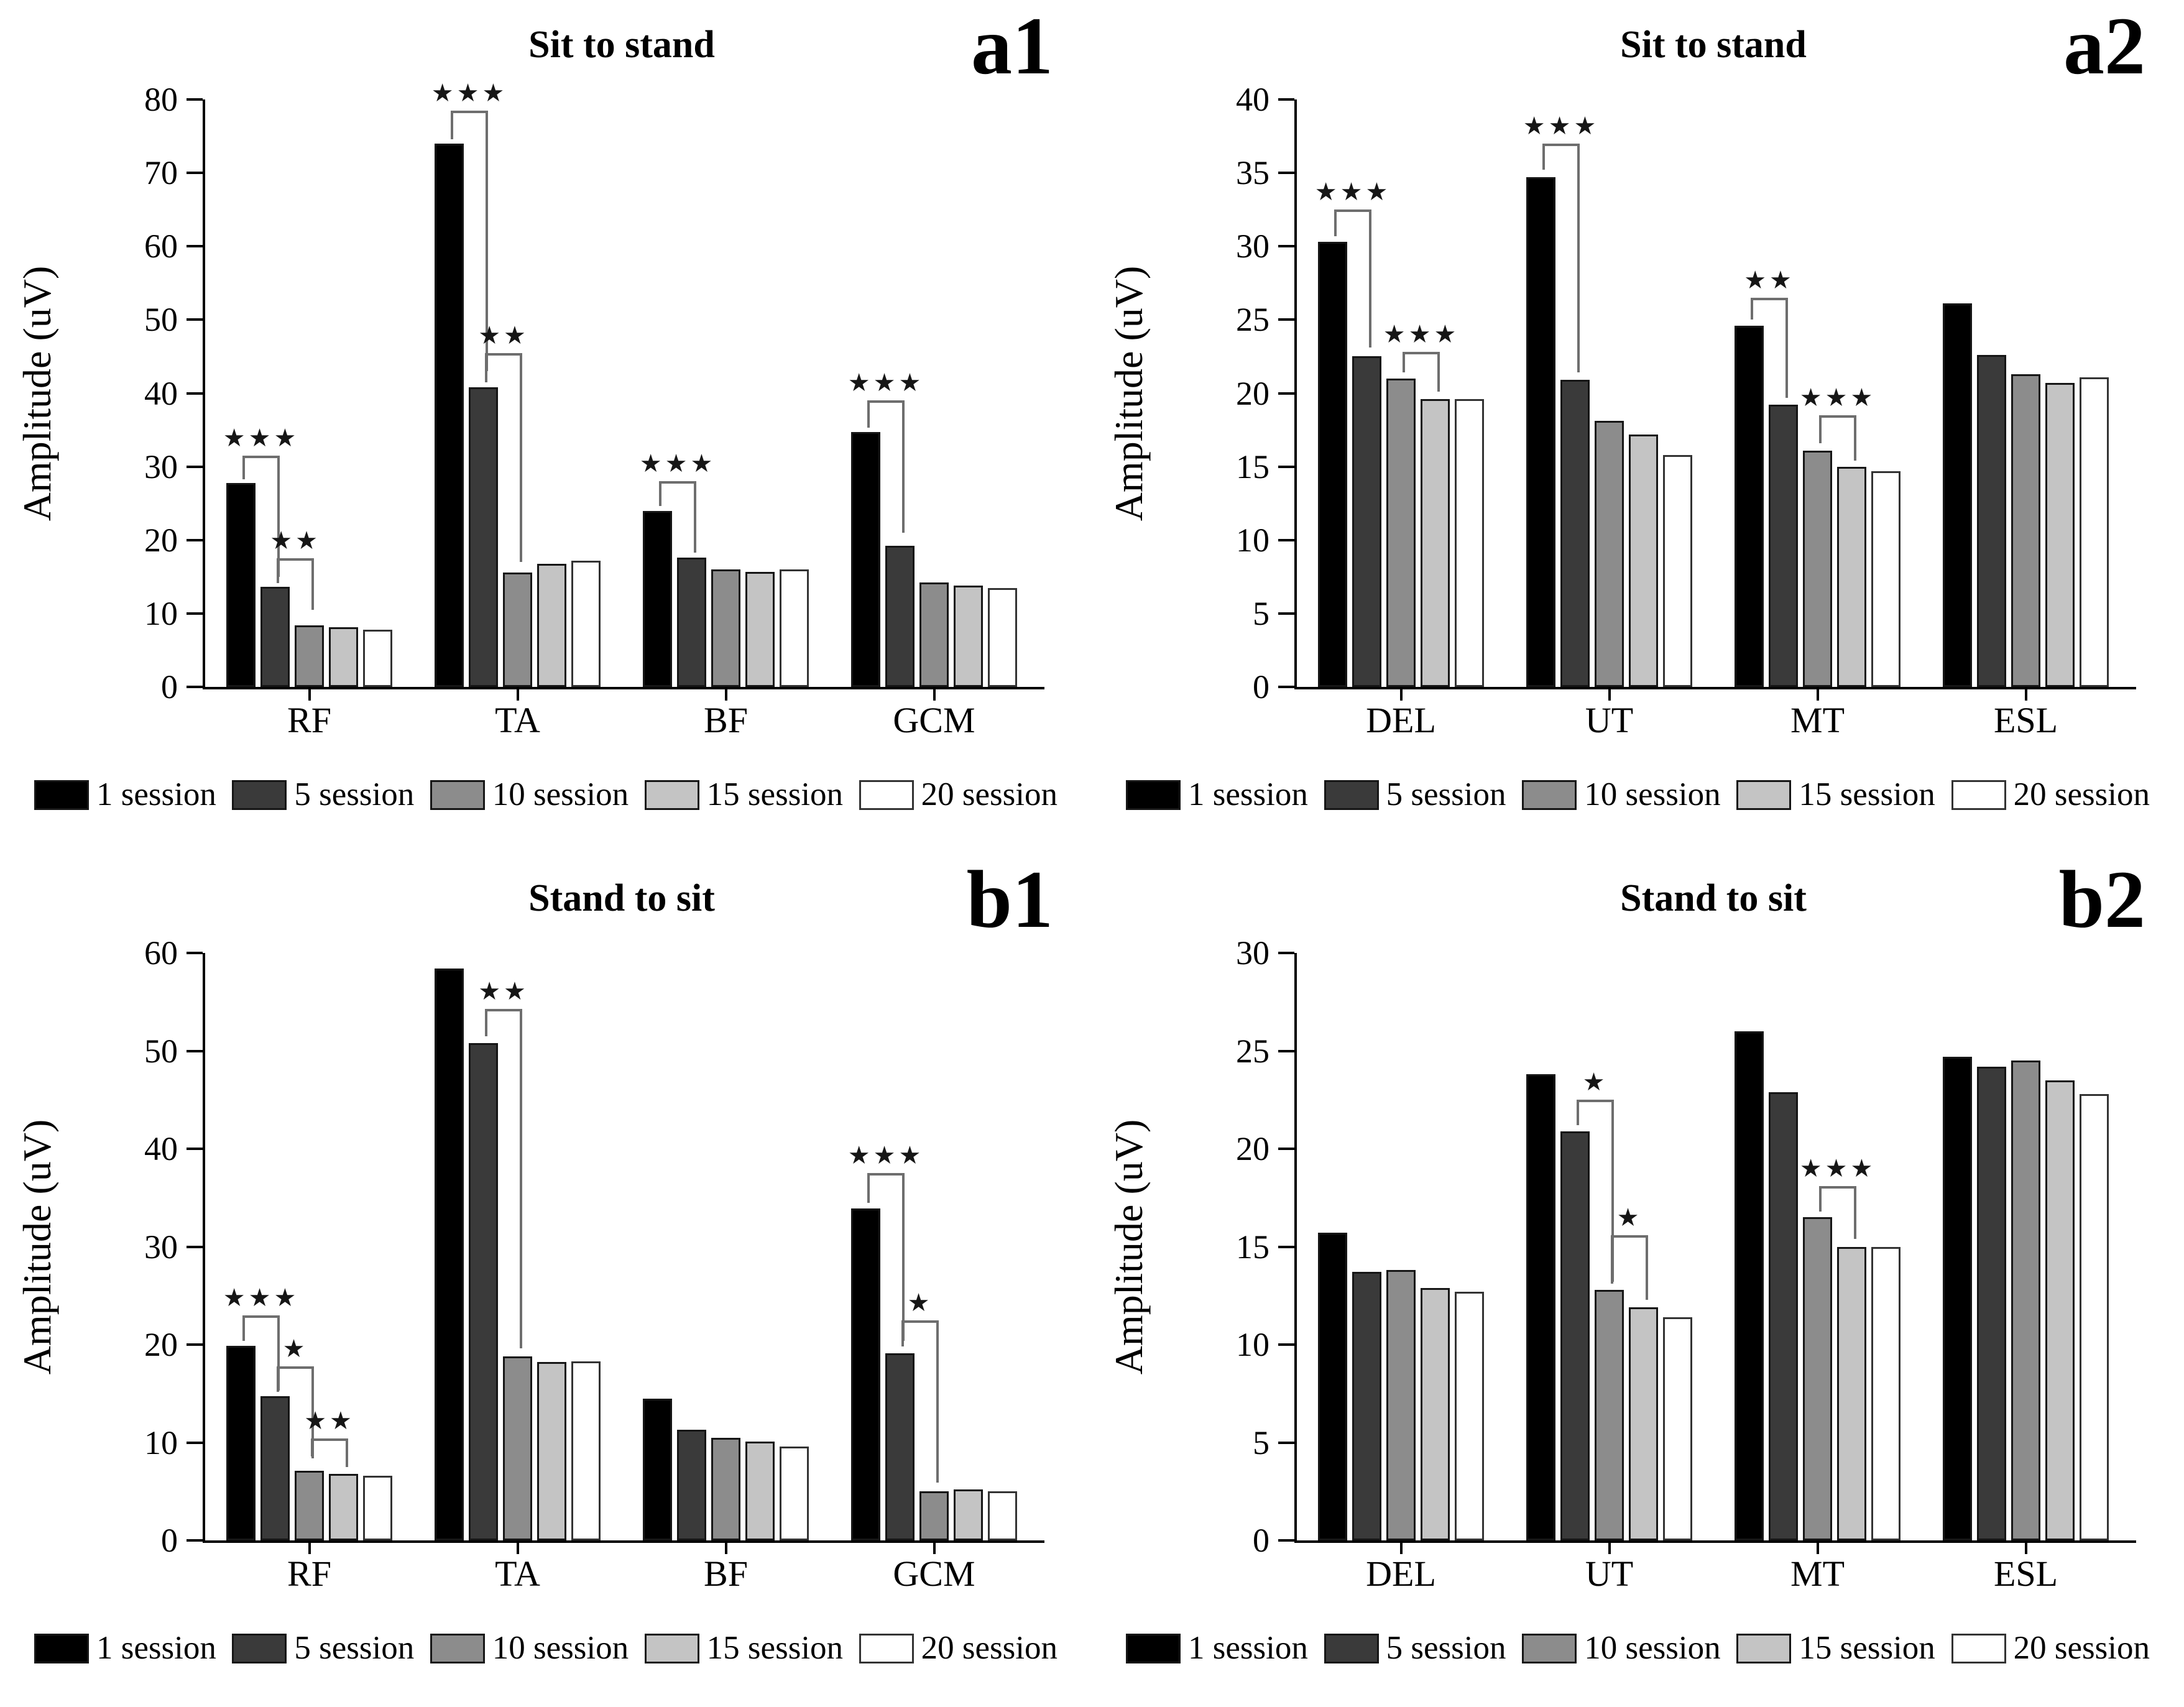  Describe the element at coordinates (1261, 613) in the screenshot. I see `y-tick-label: 5` at that location.